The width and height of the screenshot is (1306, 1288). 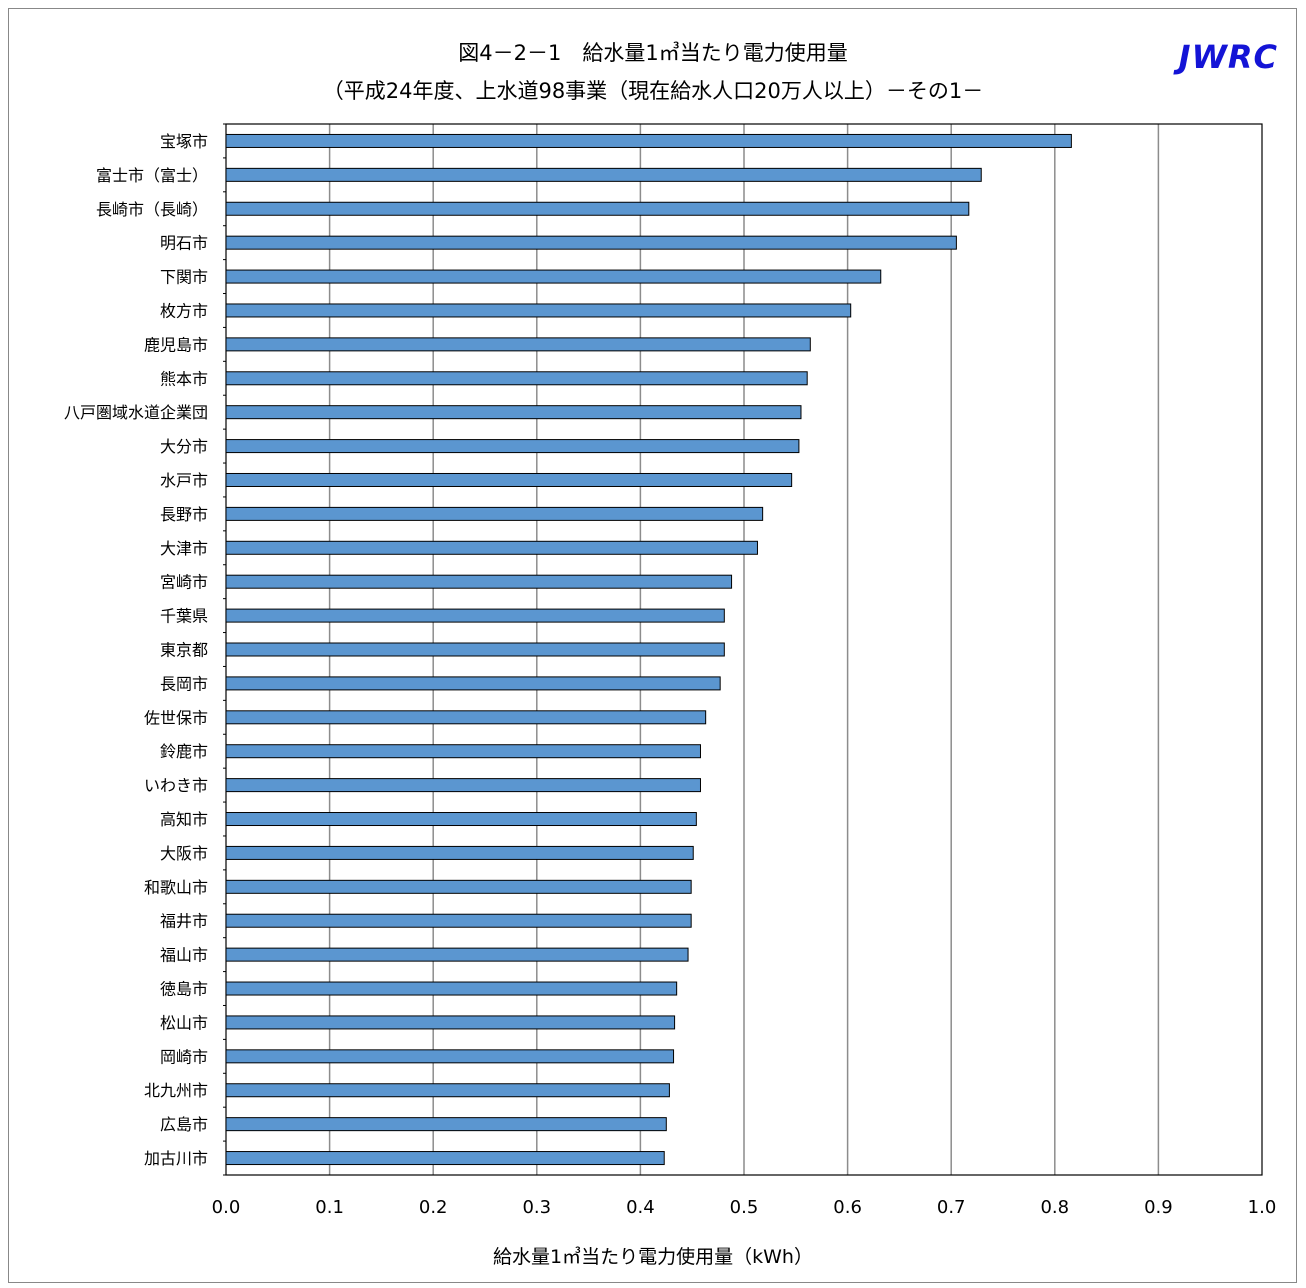 What do you see at coordinates (176, 717) in the screenshot?
I see `category-label: 佐世保市` at bounding box center [176, 717].